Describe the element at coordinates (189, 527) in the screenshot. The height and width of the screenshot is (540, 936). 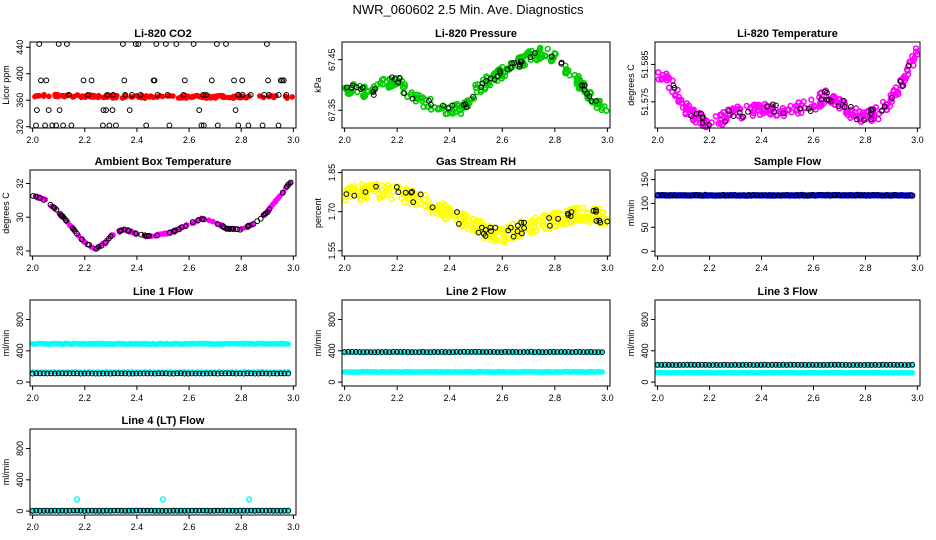
I see `x-tick-label: 2.6` at that location.